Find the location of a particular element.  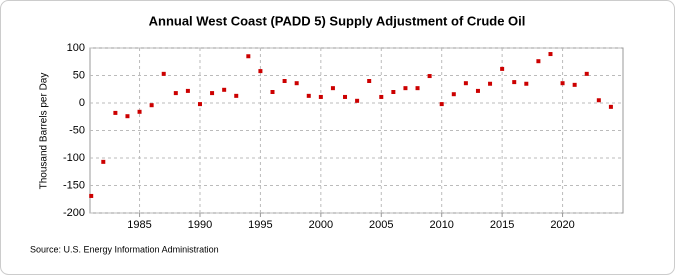

x-tick-label: 2015 is located at coordinates (502, 225).